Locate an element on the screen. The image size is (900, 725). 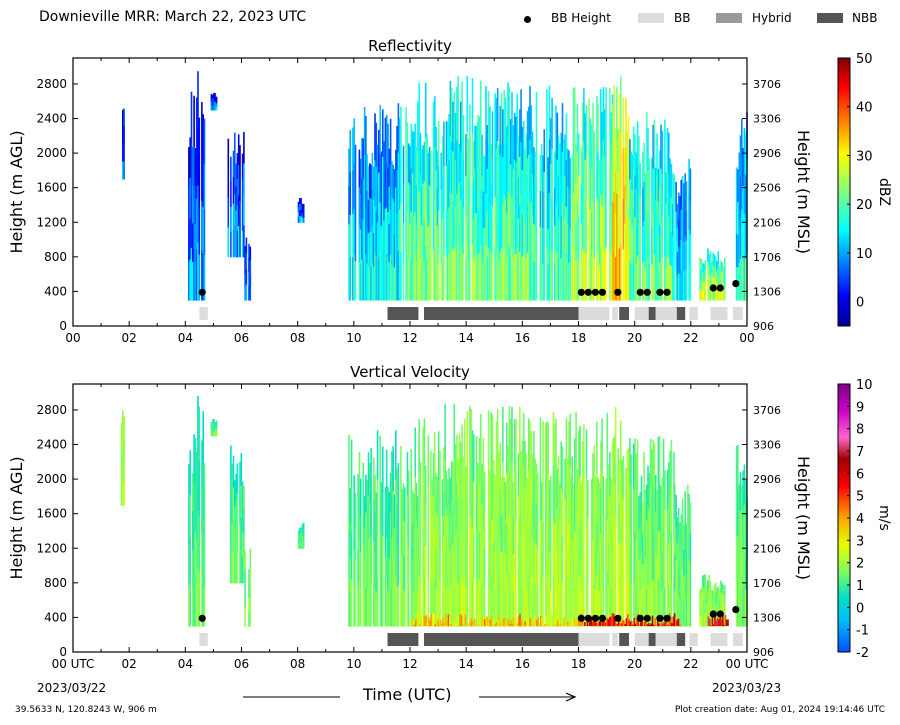
colorbar-tick-label: 50 is located at coordinates (864, 59).